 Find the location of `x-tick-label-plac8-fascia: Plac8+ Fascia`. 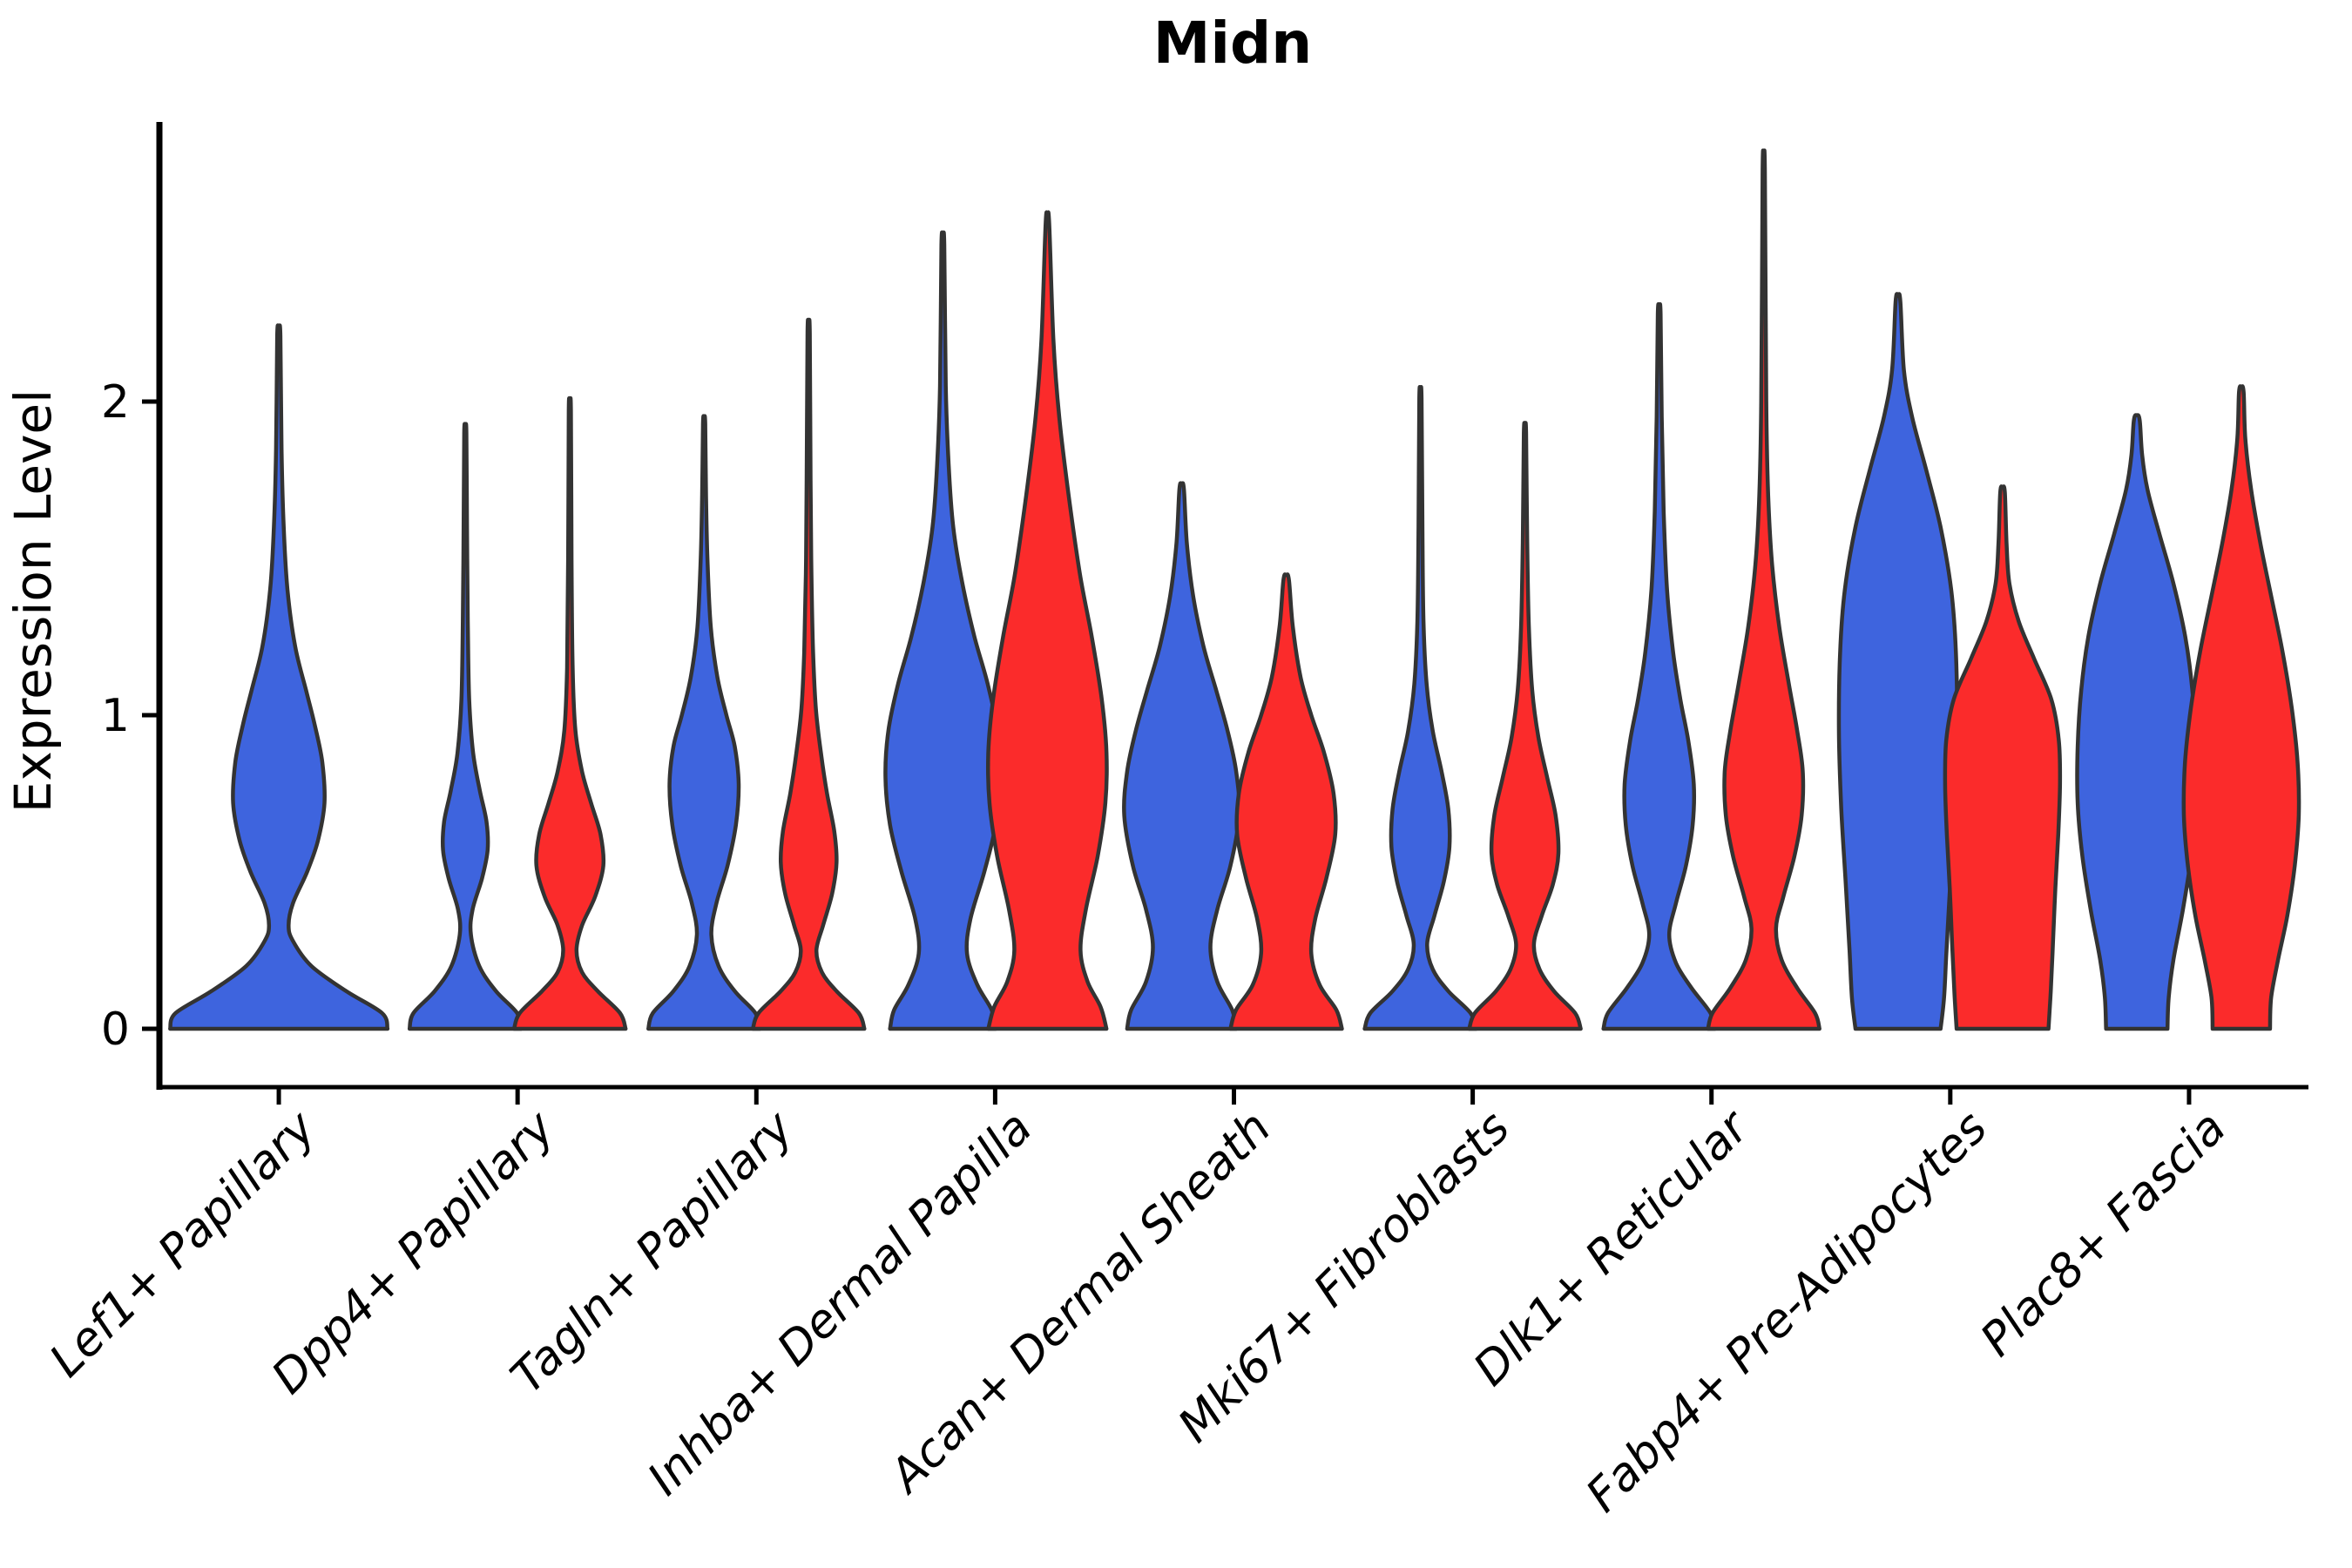

x-tick-label-plac8-fascia: Plac8+ Fascia is located at coordinates (2103, 1234).